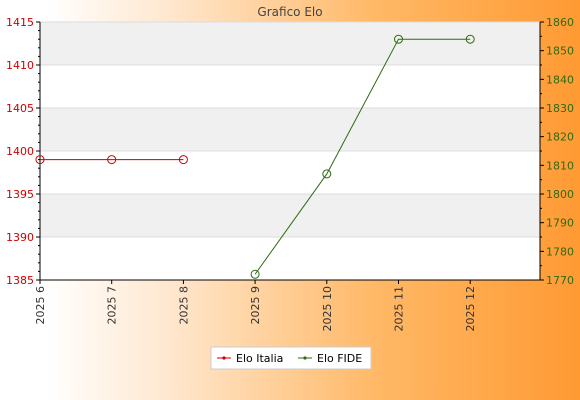 The image size is (580, 400). I want to click on legend-label: Elo Italia, so click(259, 358).